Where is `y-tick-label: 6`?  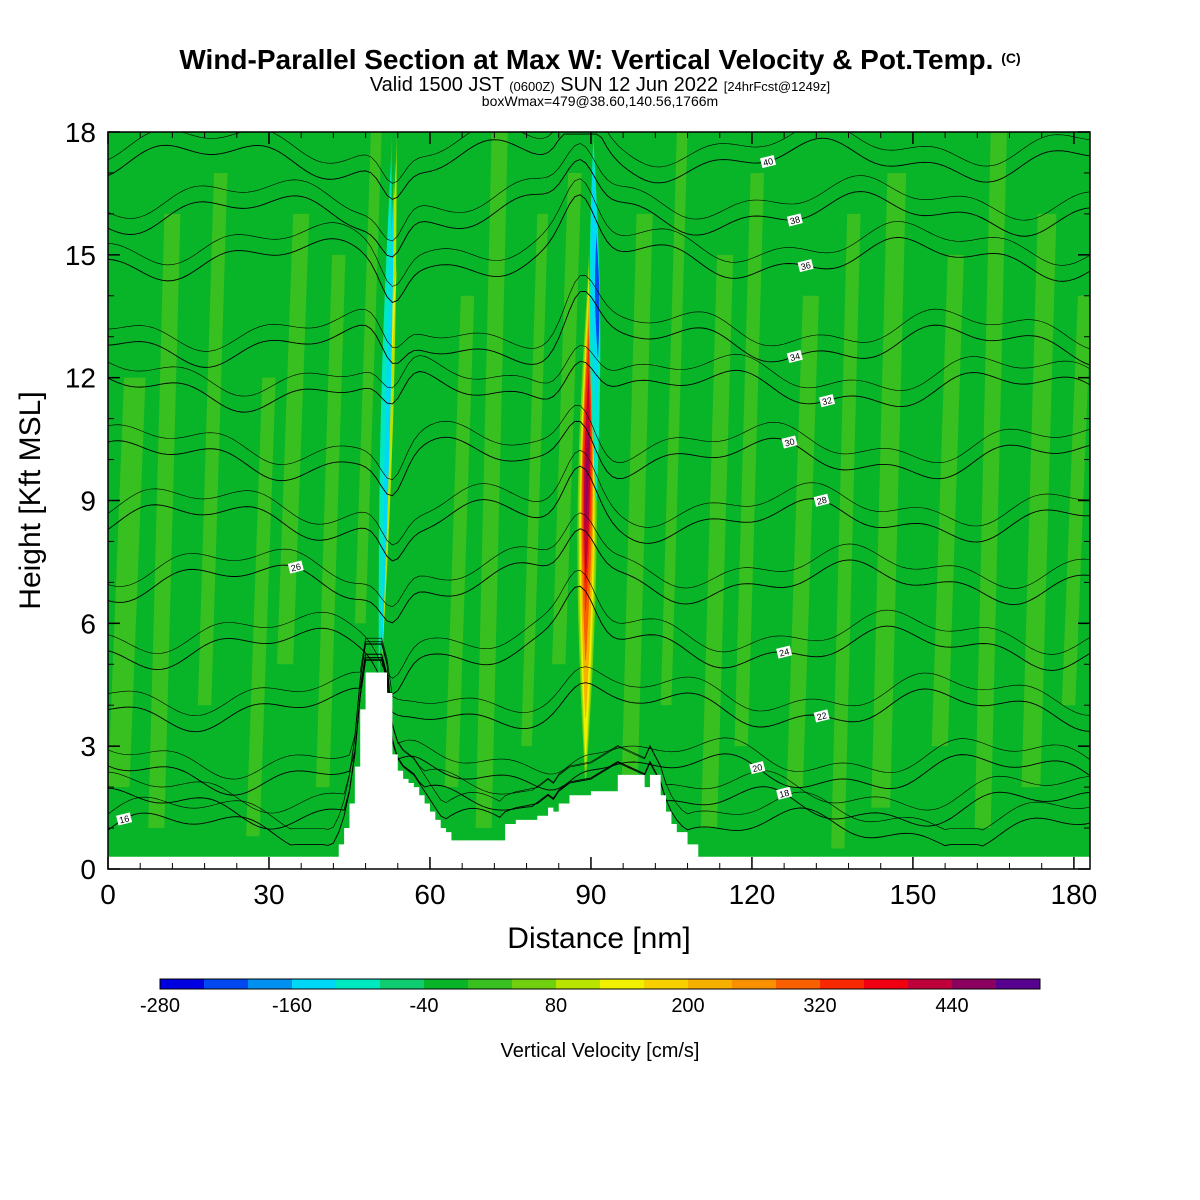
y-tick-label: 6 is located at coordinates (88, 623).